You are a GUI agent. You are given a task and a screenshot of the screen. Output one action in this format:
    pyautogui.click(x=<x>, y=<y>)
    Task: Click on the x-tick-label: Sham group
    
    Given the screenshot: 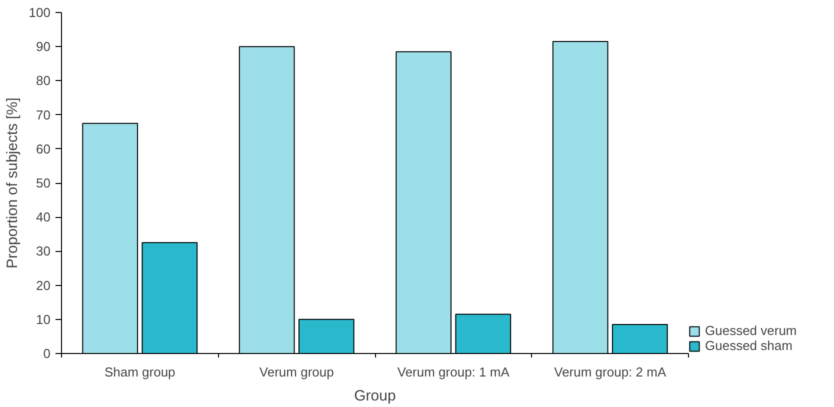 What is the action you would take?
    pyautogui.click(x=140, y=372)
    